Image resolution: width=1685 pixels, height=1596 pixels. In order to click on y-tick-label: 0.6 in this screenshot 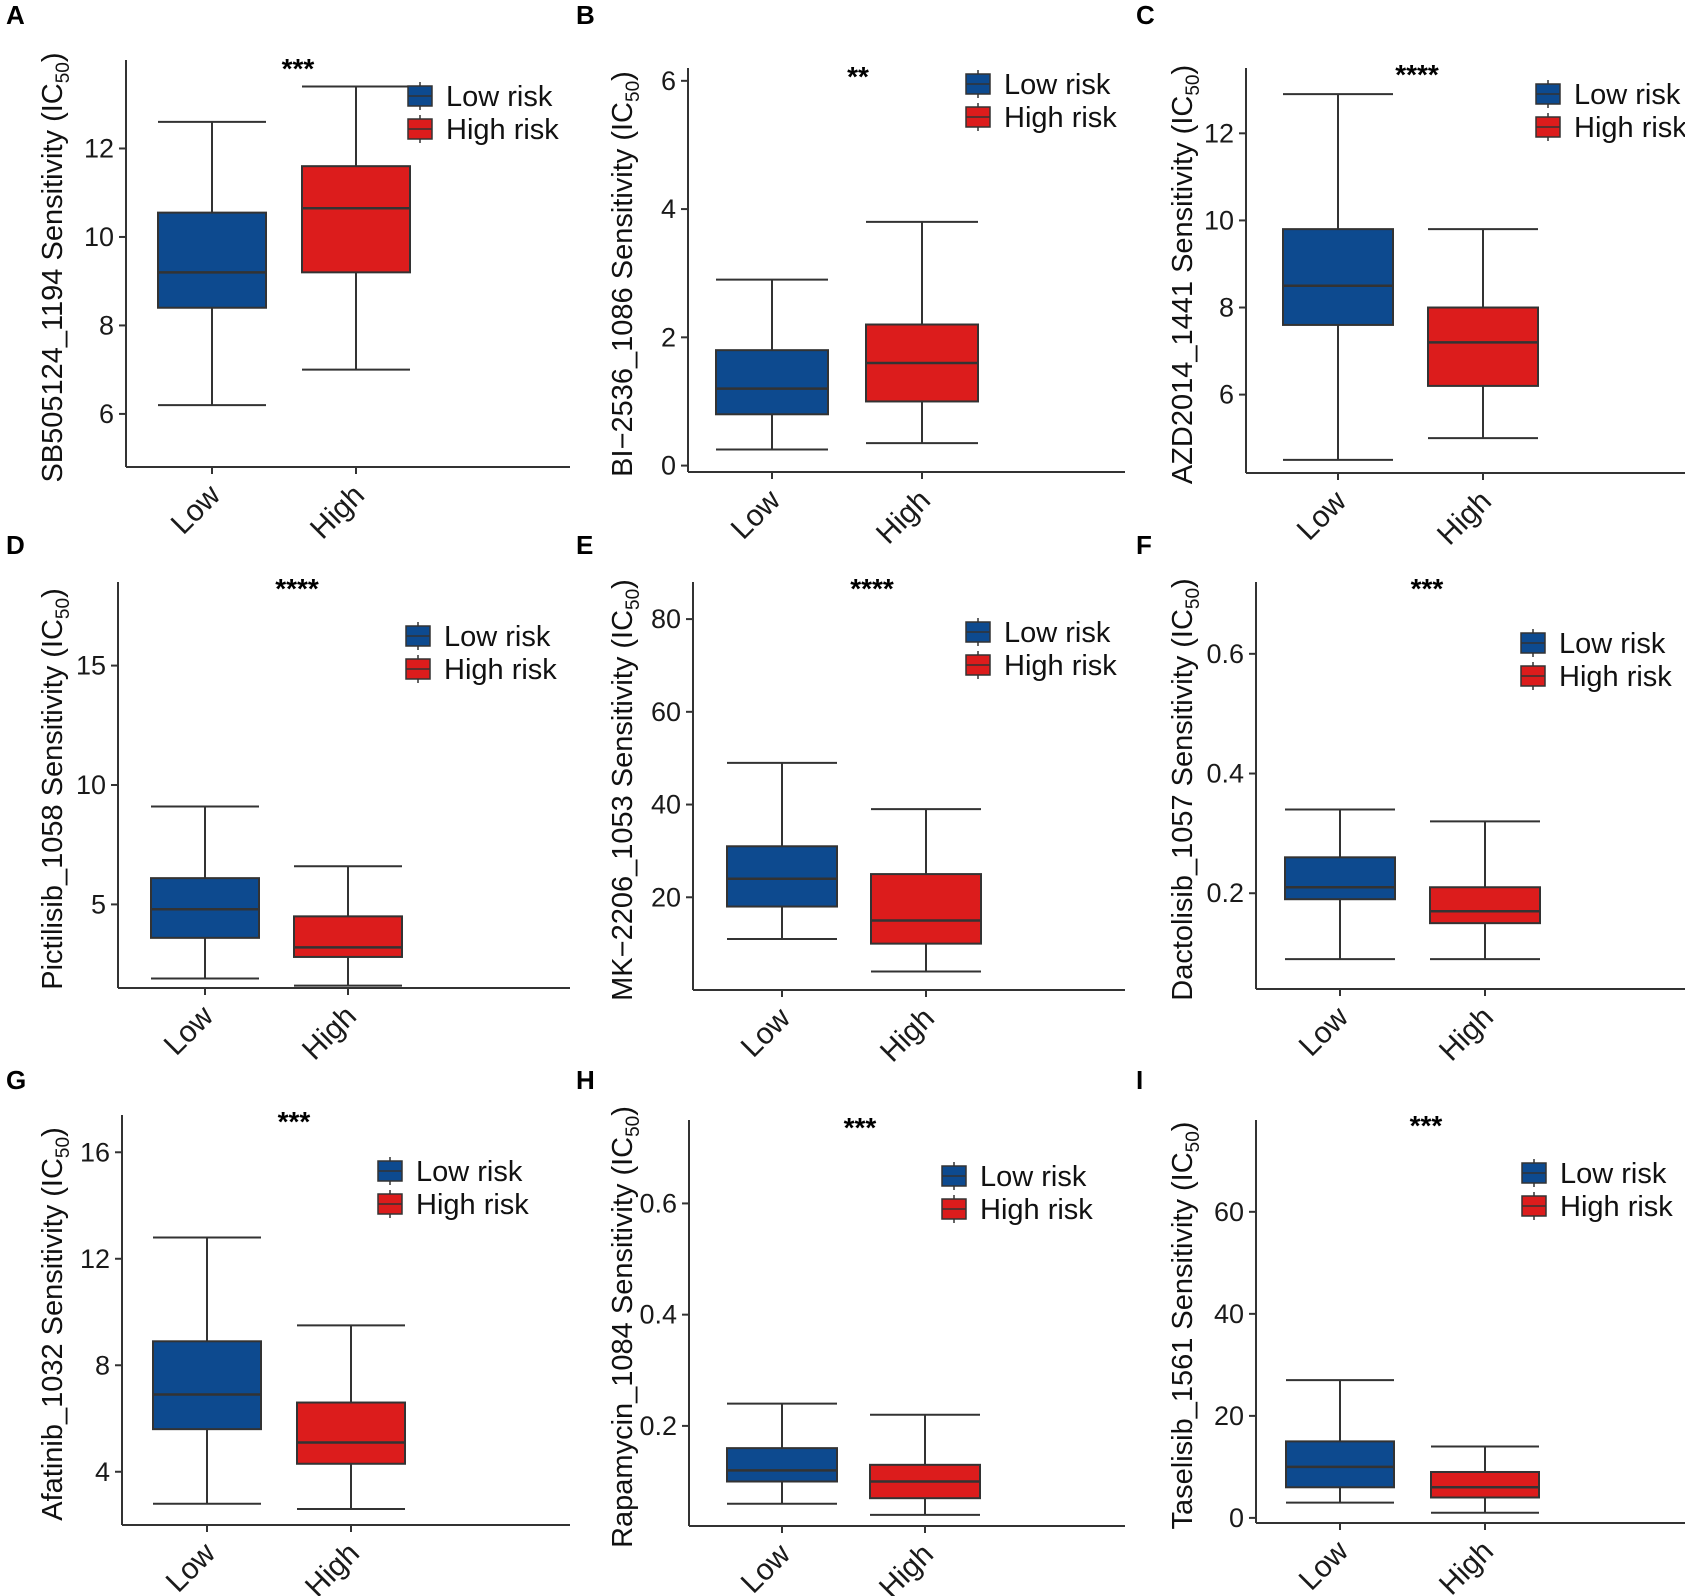, I will do `click(1225, 654)`.